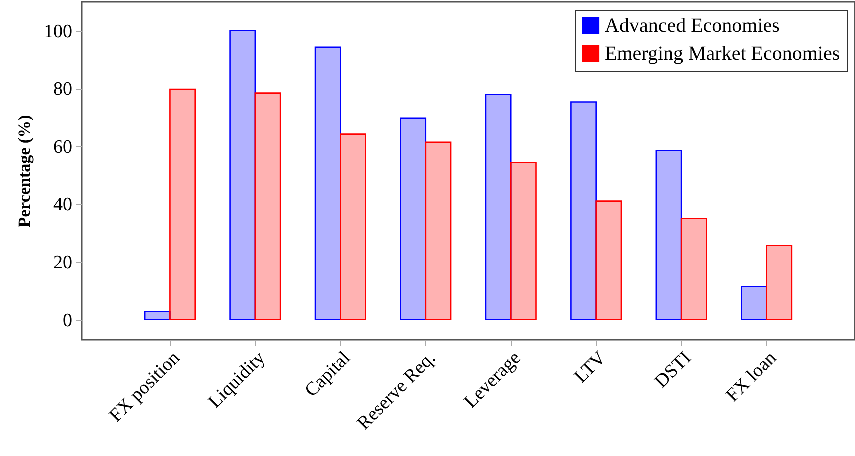  I want to click on y-tick-label: 0, so click(67, 321).